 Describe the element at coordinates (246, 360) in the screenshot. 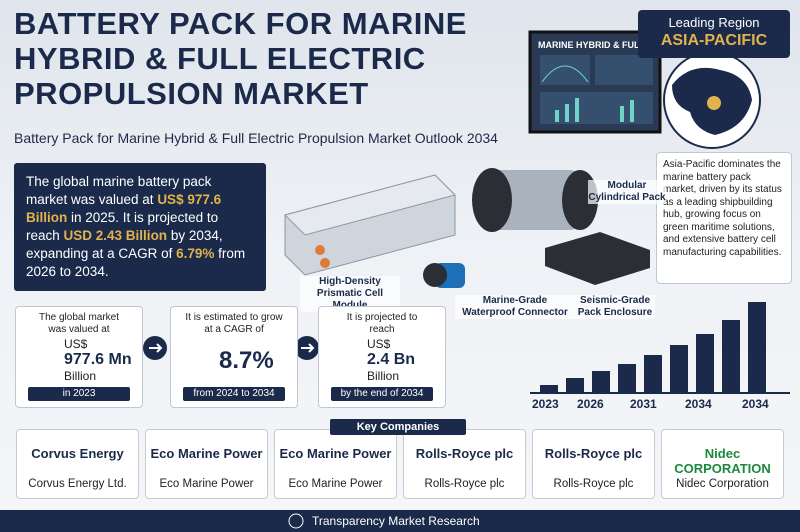

I see `stat-value: 8.7%` at that location.